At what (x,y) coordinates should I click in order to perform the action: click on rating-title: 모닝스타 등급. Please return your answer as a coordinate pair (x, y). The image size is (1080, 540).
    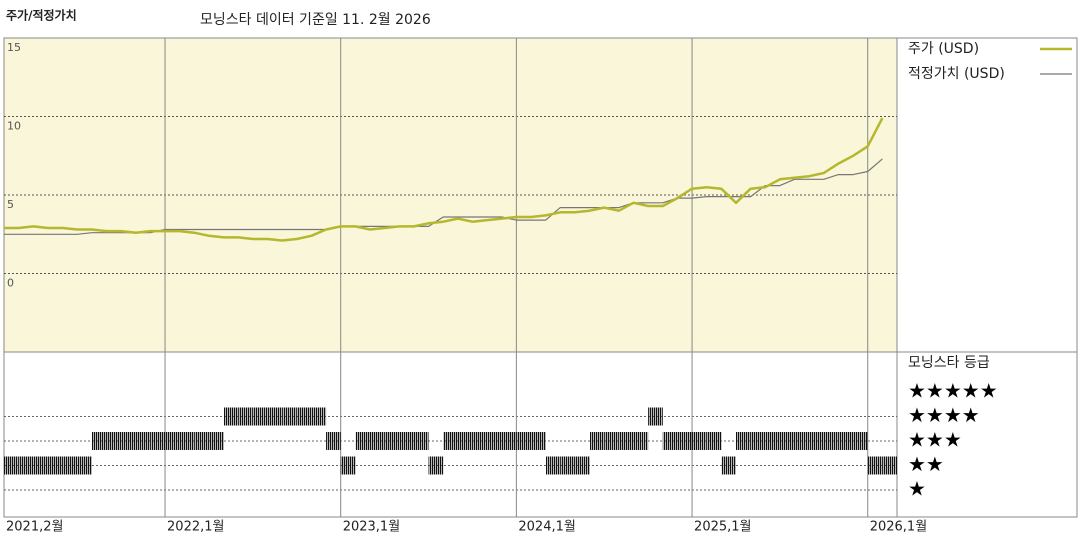
    Looking at the image, I should click on (949, 363).